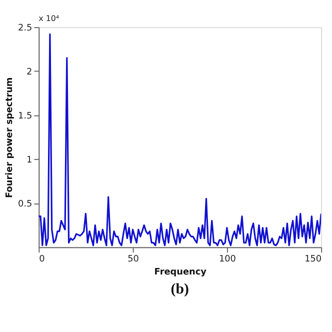 The width and height of the screenshot is (332, 332). I want to click on x-tick-label: 100, so click(227, 259).